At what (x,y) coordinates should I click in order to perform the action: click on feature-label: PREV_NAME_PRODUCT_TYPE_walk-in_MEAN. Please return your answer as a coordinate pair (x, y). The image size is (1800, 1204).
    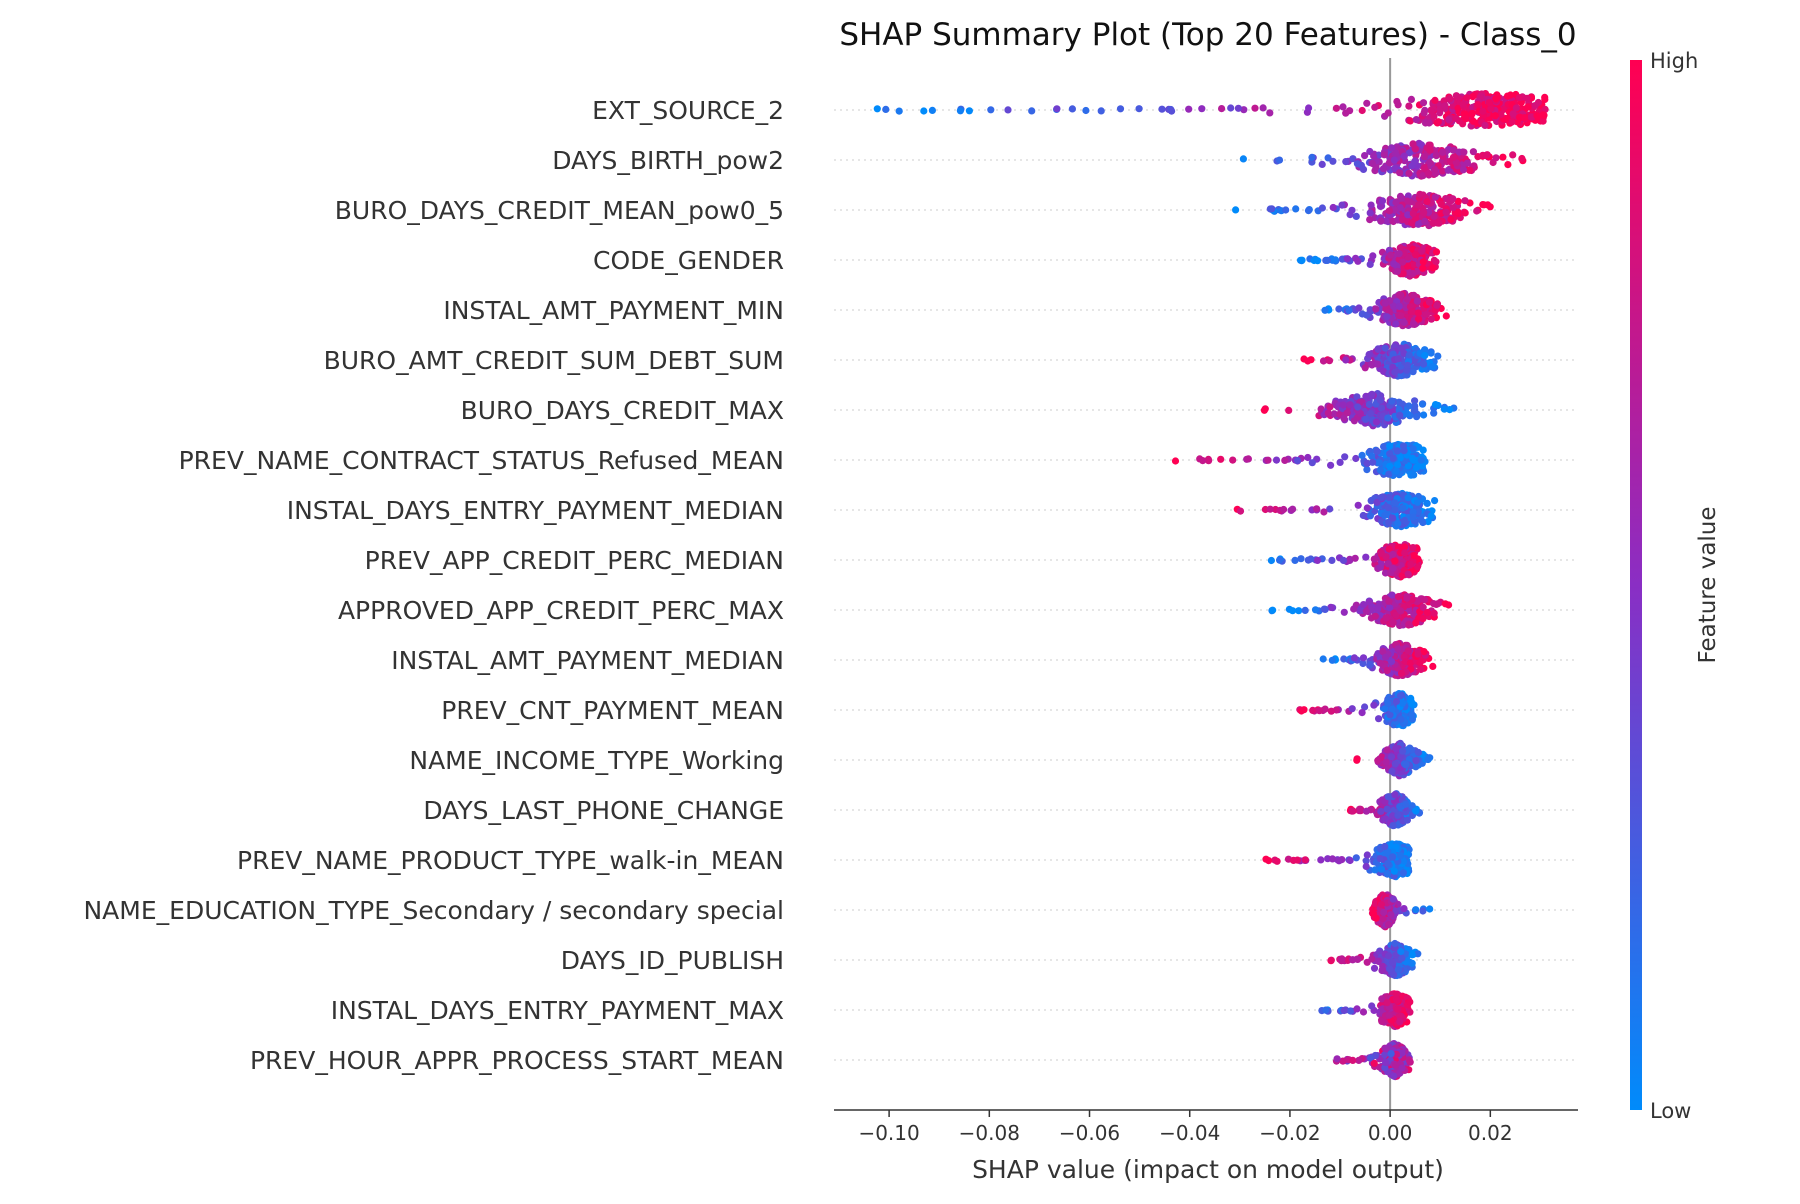
    Looking at the image, I should click on (510, 860).